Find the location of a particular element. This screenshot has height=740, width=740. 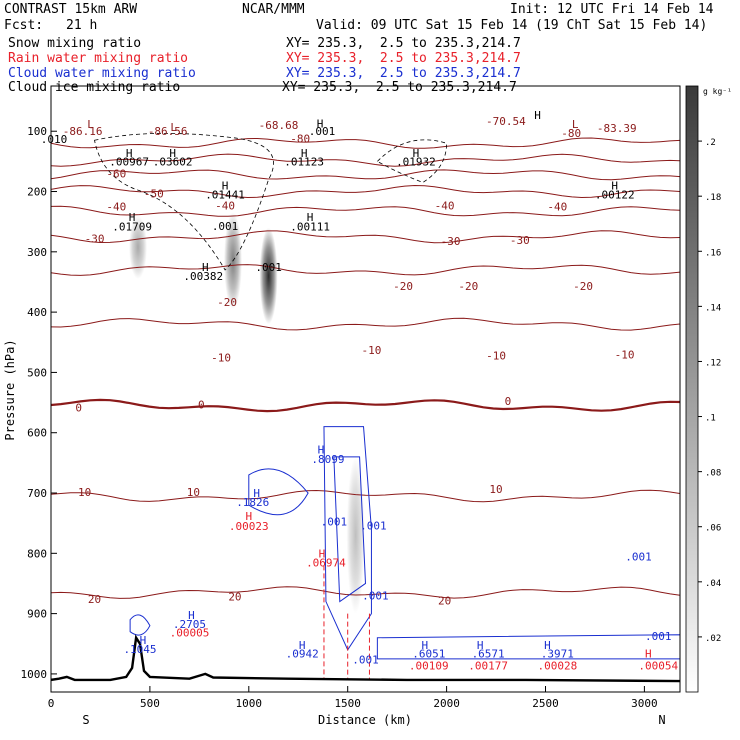

extremum-label: .00109 is located at coordinates (429, 665).